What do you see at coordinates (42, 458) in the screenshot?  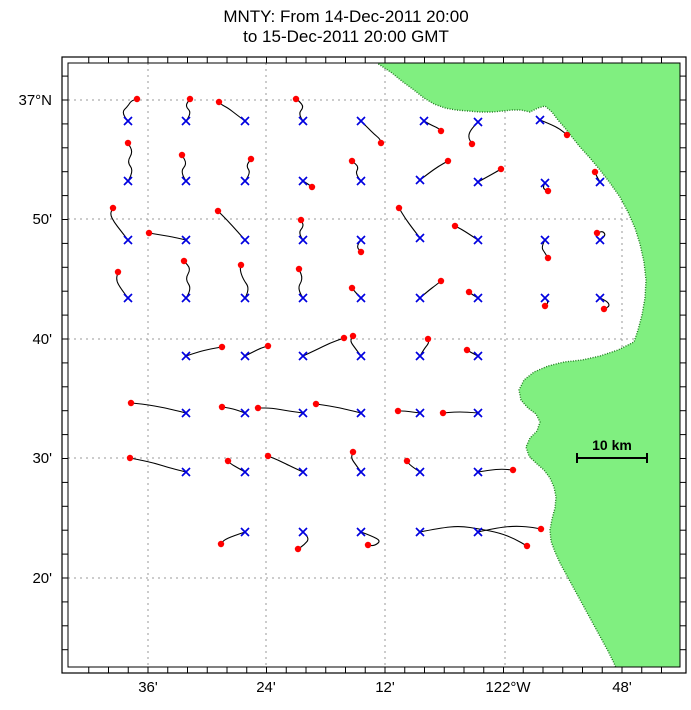 I see `y-axis-label: 30'` at bounding box center [42, 458].